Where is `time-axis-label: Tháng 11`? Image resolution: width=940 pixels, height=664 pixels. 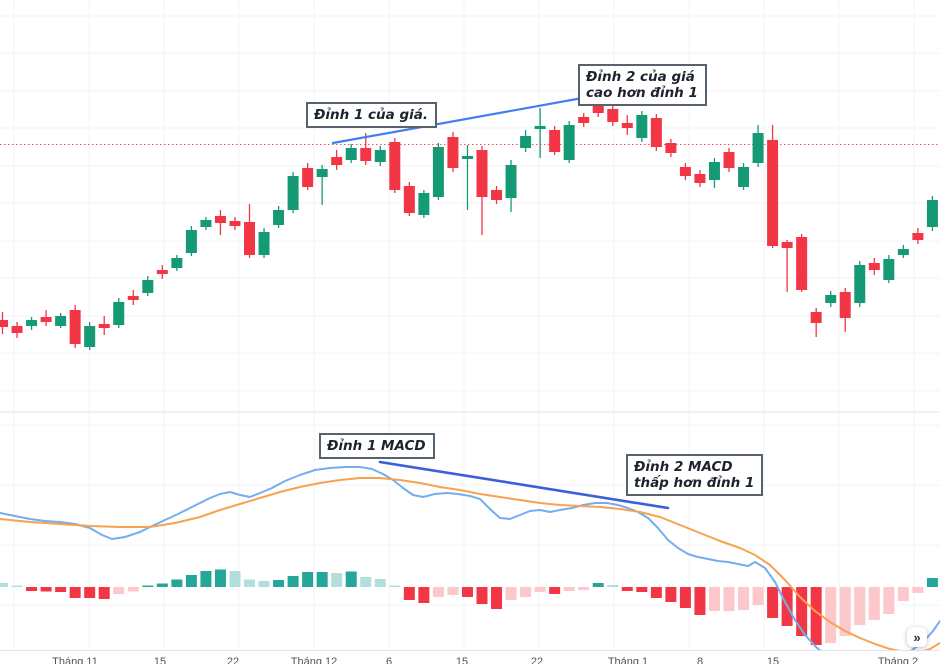
time-axis-label: Tháng 11 is located at coordinates (75, 660).